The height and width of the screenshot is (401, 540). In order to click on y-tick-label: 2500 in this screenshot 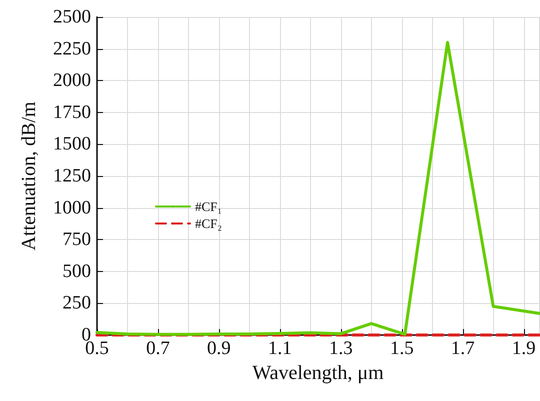, I will do `click(72, 17)`.